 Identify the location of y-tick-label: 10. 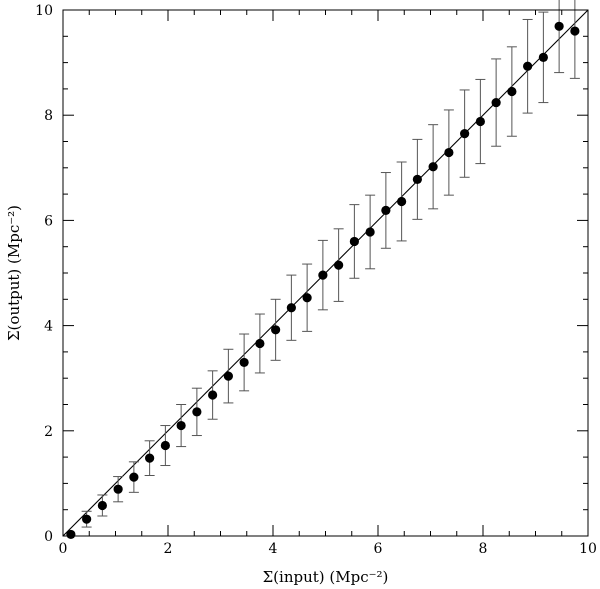
(44, 11).